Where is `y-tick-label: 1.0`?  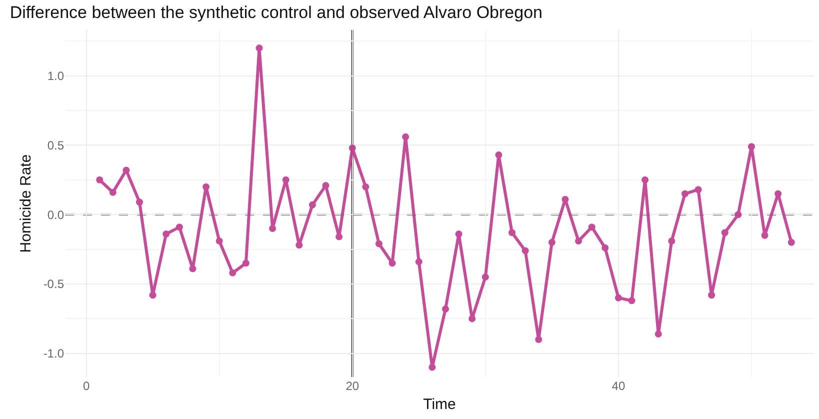
y-tick-label: 1.0 is located at coordinates (55, 76).